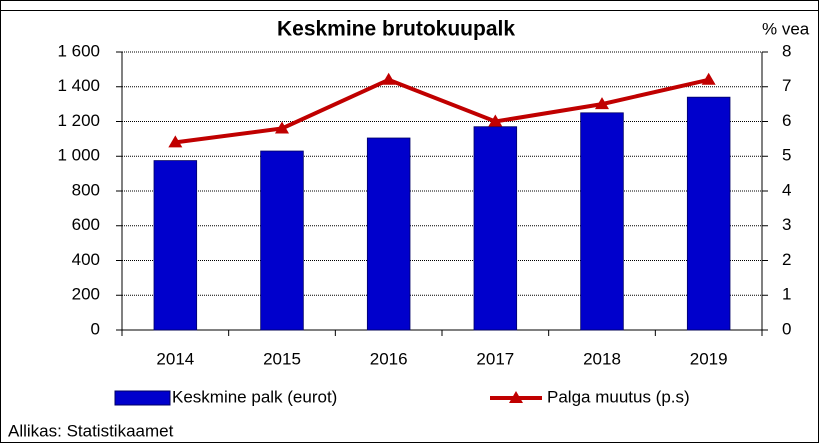 The height and width of the screenshot is (443, 819). I want to click on x-tick-label: 2015, so click(282, 358).